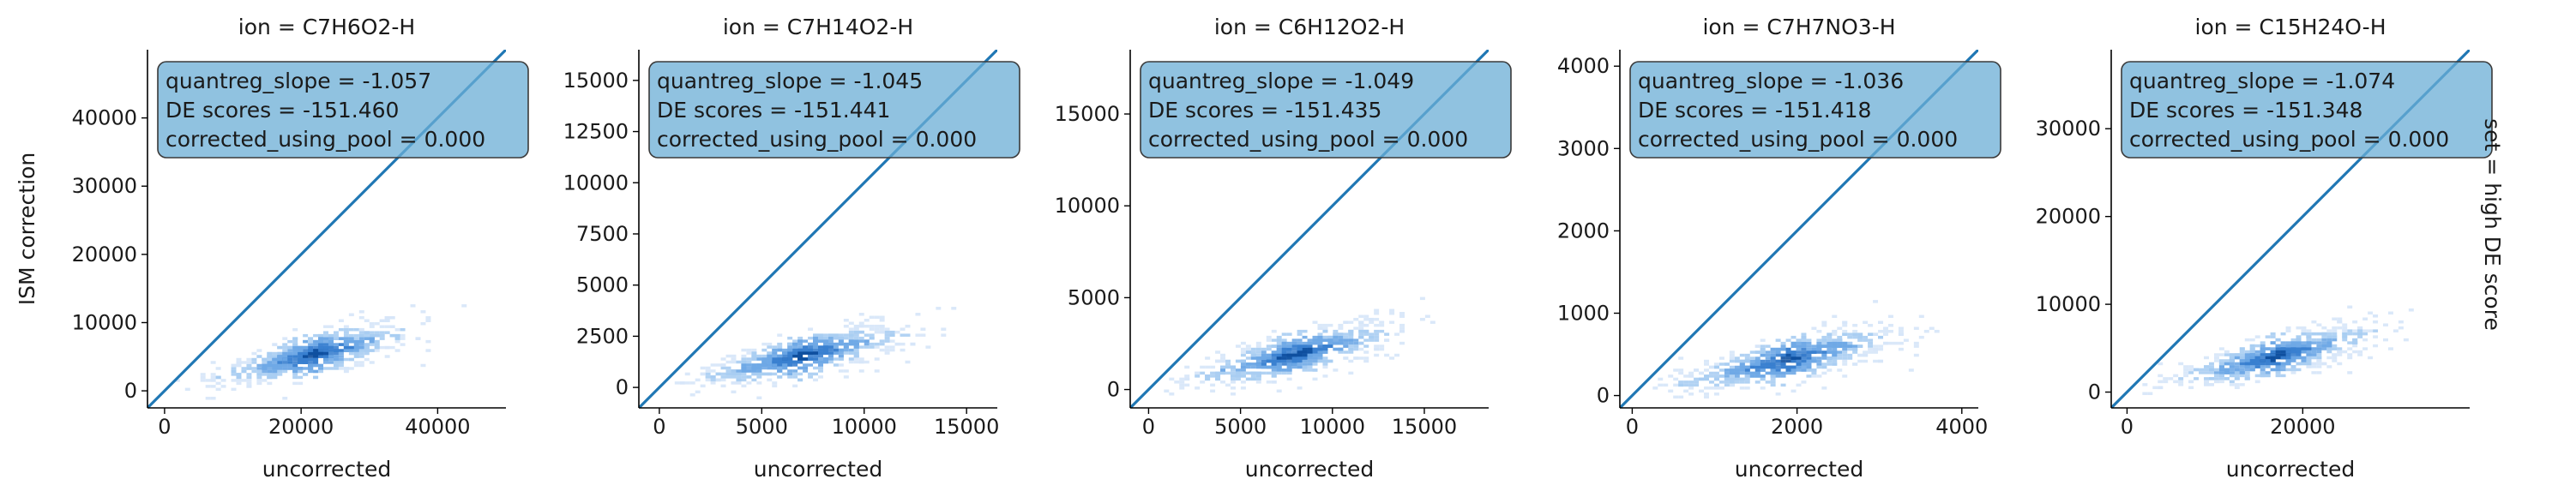 This screenshot has height=497, width=2576. What do you see at coordinates (602, 234) in the screenshot?
I see `y-tick-label: 7500` at bounding box center [602, 234].